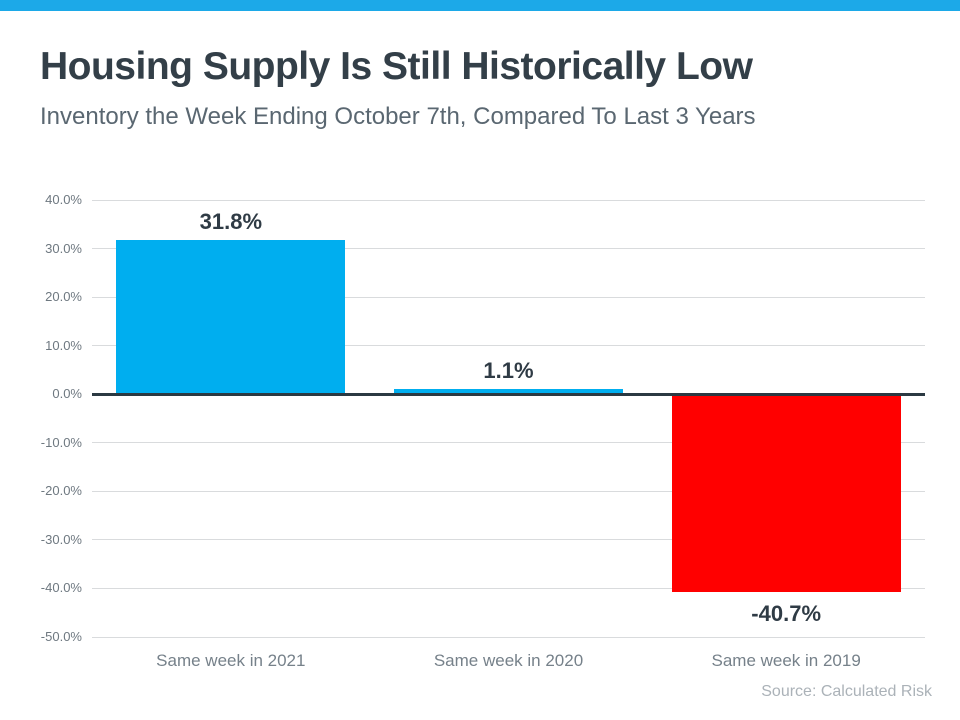 The width and height of the screenshot is (960, 720). Describe the element at coordinates (61, 539) in the screenshot. I see `y-axis-tick-label: -30.0%` at that location.